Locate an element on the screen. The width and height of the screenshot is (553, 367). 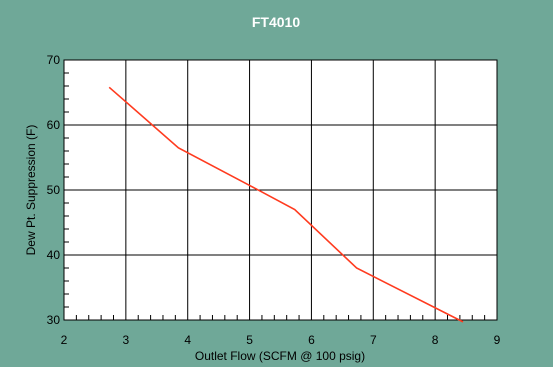
x-tick-label: 6 is located at coordinates (311, 340).